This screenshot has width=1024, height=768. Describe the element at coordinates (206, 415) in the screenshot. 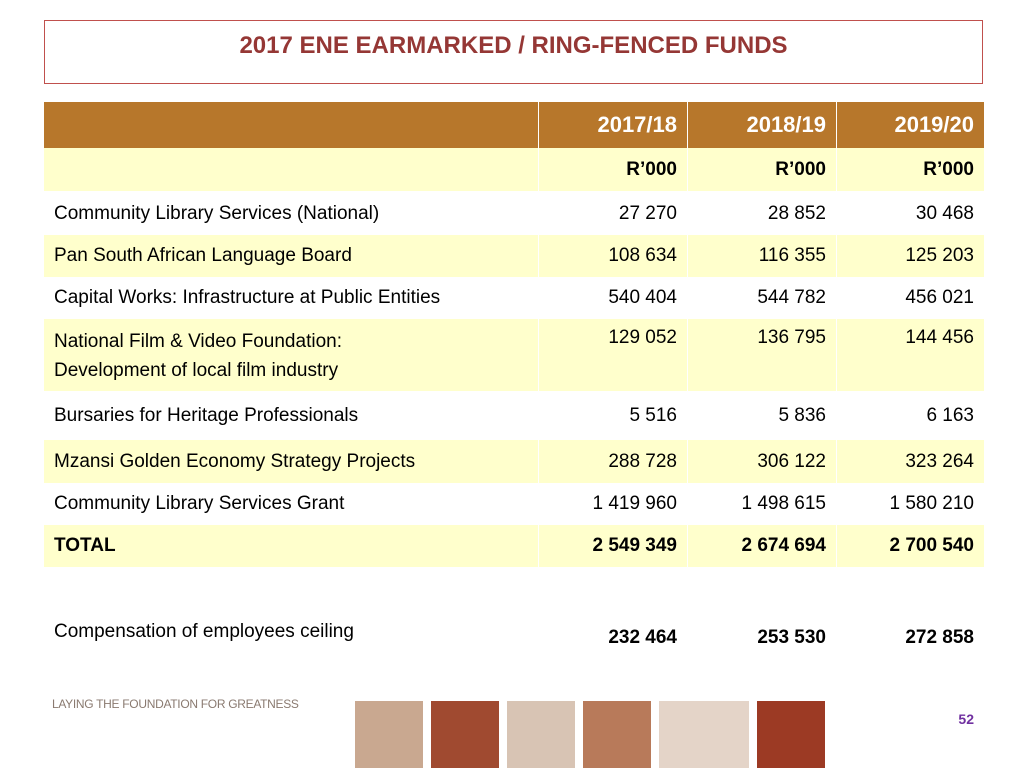

I see `row-label-line: Bursaries for Heritage Professionals` at that location.